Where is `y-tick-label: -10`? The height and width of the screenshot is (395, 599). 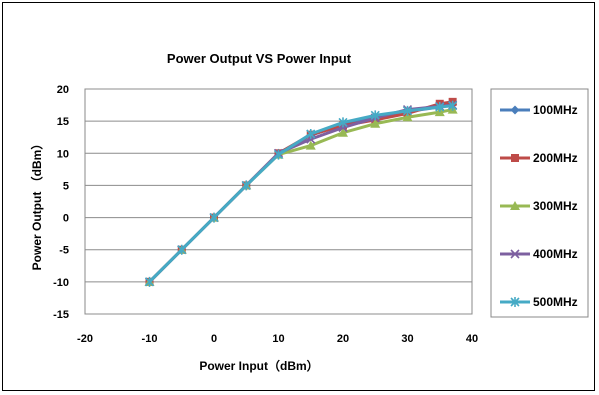 y-tick-label: -10 is located at coordinates (61, 283).